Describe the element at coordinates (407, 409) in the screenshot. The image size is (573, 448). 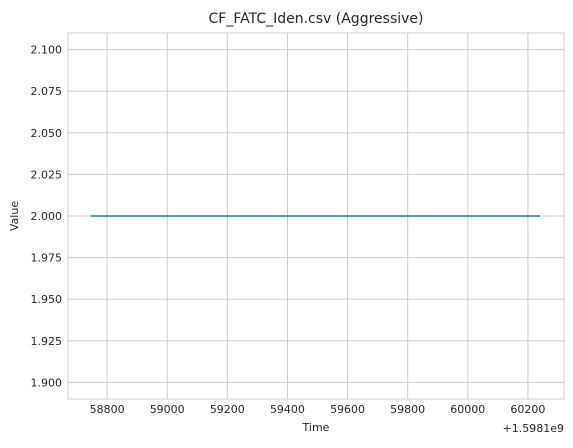
I see `x-tick-label: 59800` at that location.